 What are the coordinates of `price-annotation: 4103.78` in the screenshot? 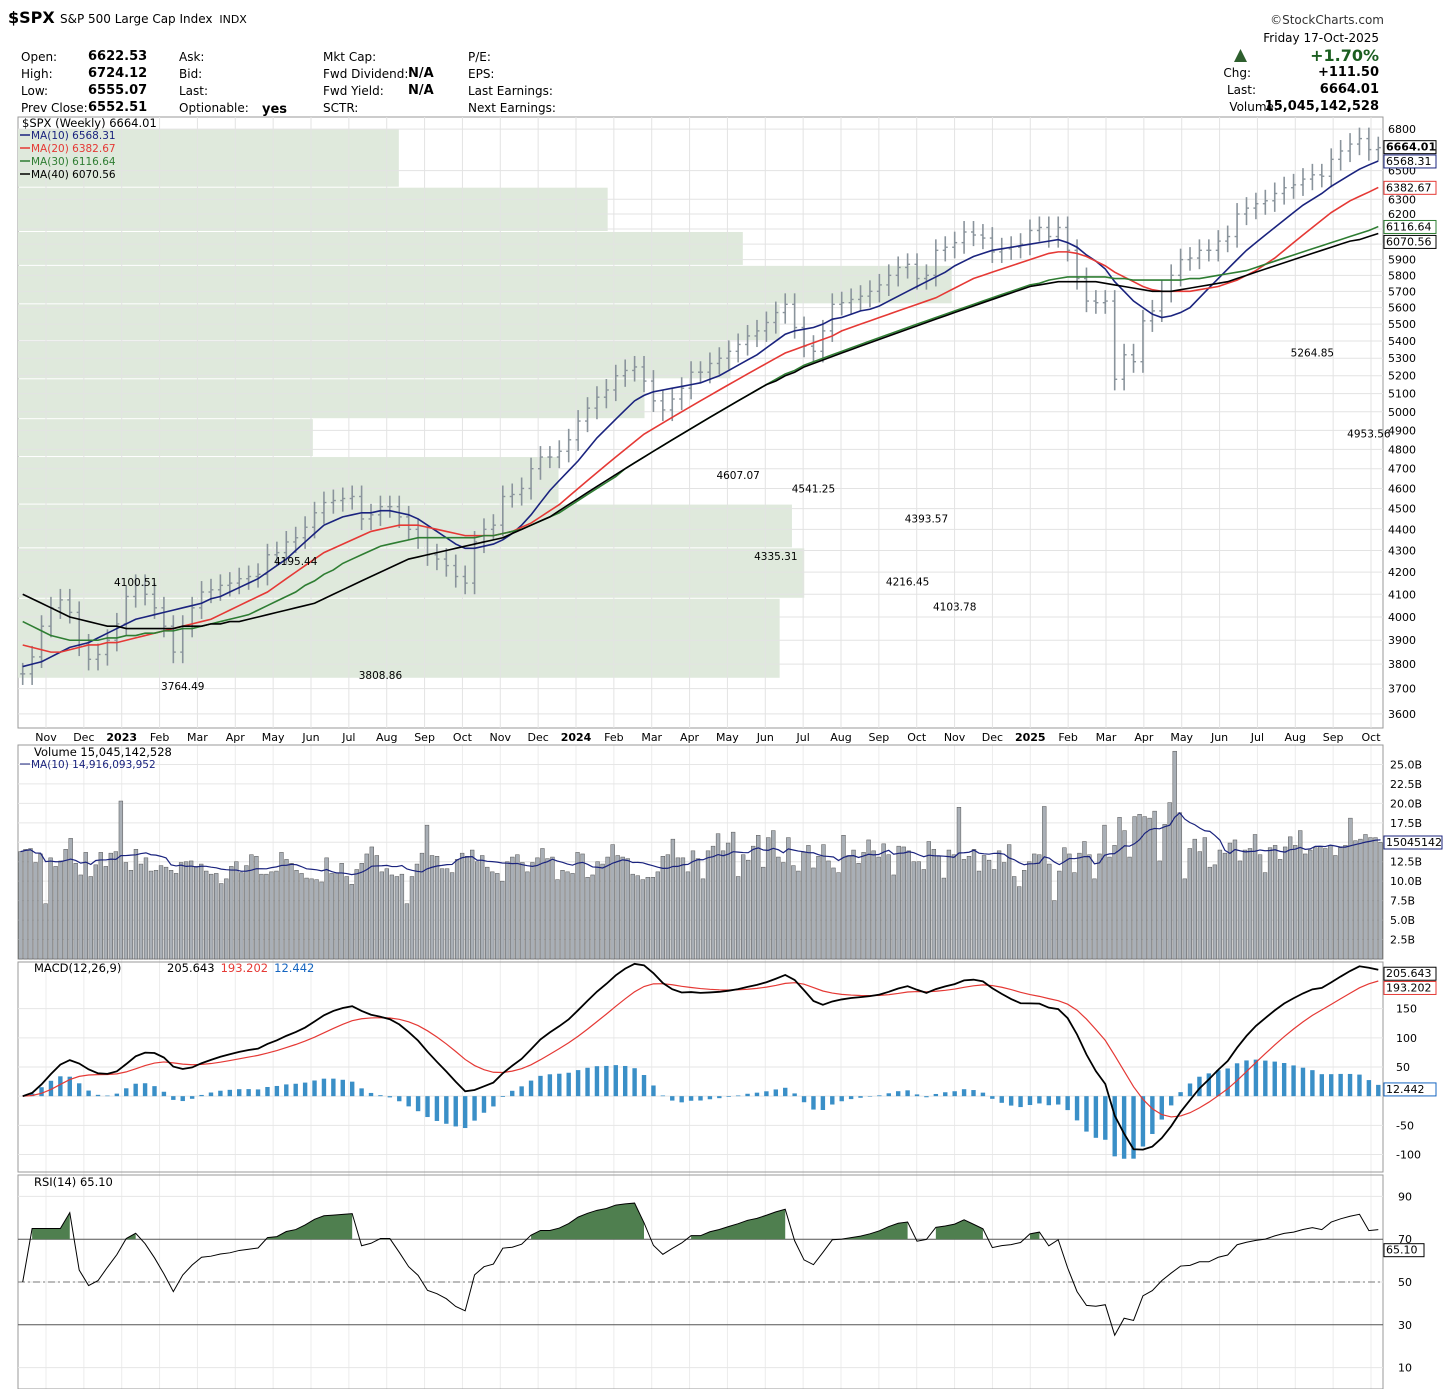 It's located at (954, 607).